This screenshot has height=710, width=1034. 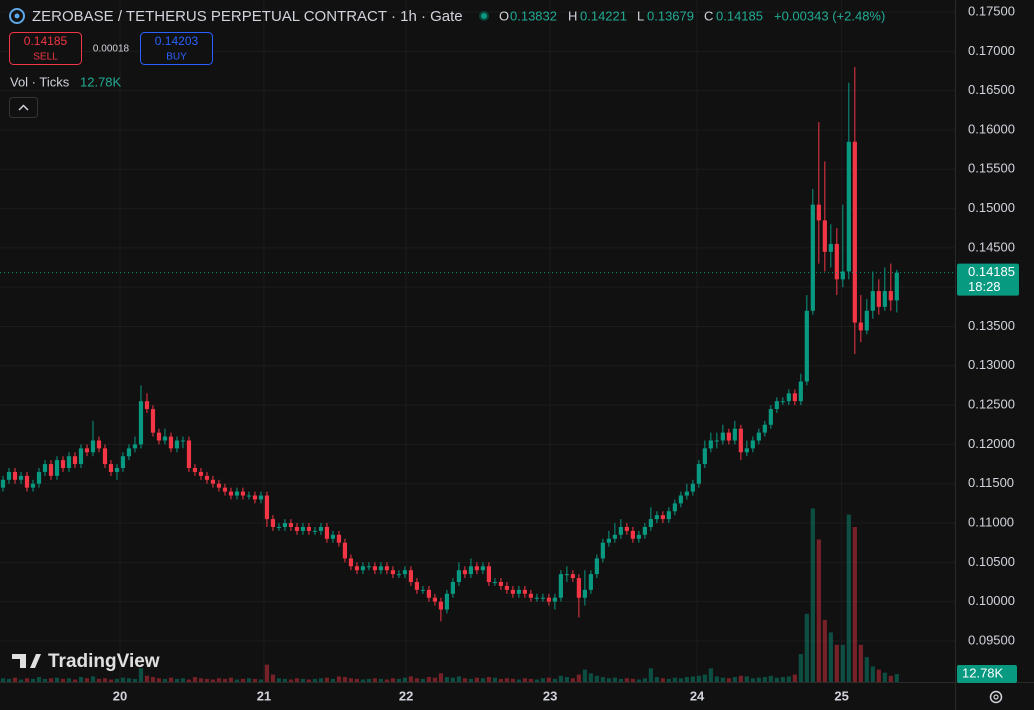 I want to click on buy-label: BUY, so click(x=176, y=57).